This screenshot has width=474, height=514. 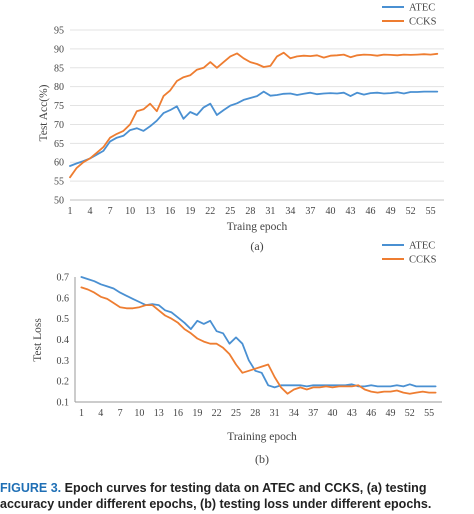 I want to click on b-x-tick-label: 10, so click(x=139, y=413).